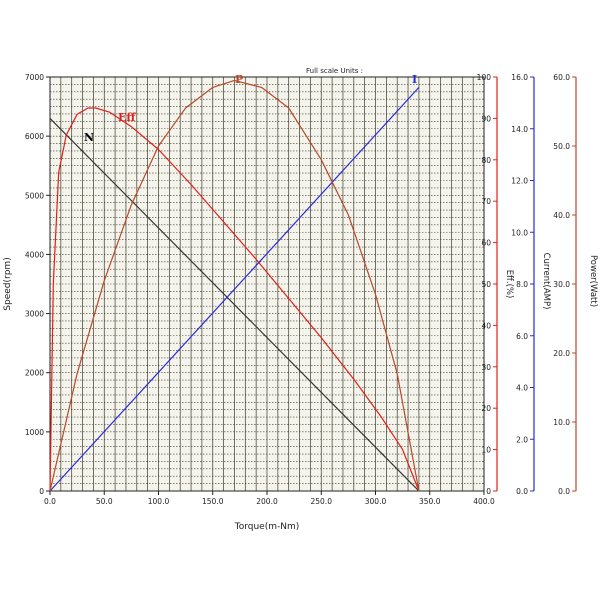 This screenshot has height=600, width=600. What do you see at coordinates (522, 491) in the screenshot?
I see `current-tick-label: 0.0` at bounding box center [522, 491].